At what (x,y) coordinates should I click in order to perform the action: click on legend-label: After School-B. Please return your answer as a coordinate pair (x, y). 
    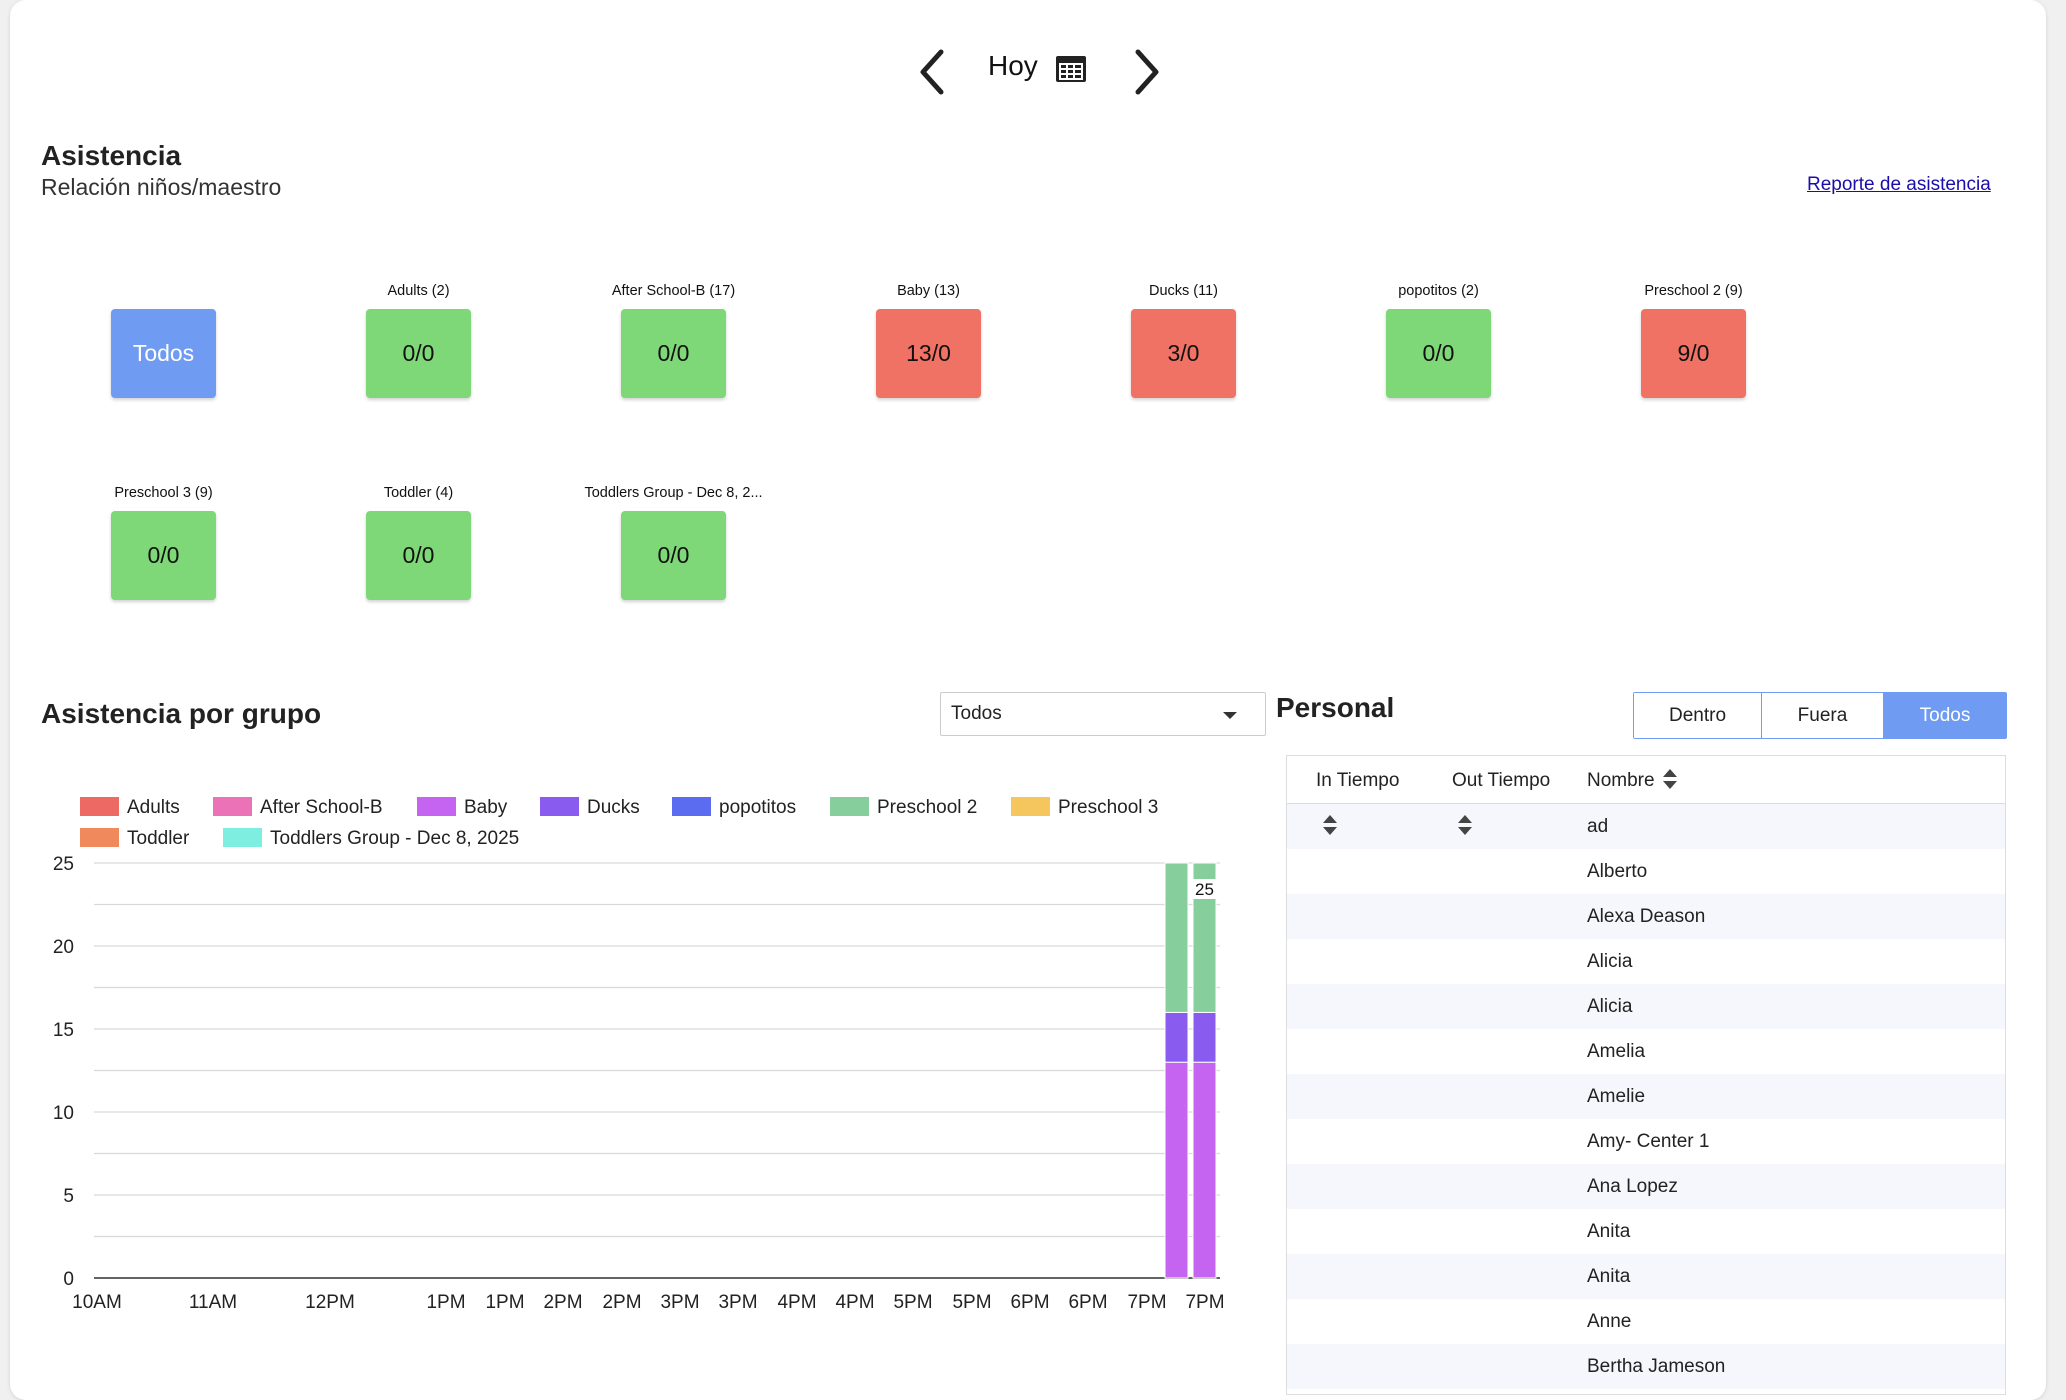
    Looking at the image, I should click on (321, 807).